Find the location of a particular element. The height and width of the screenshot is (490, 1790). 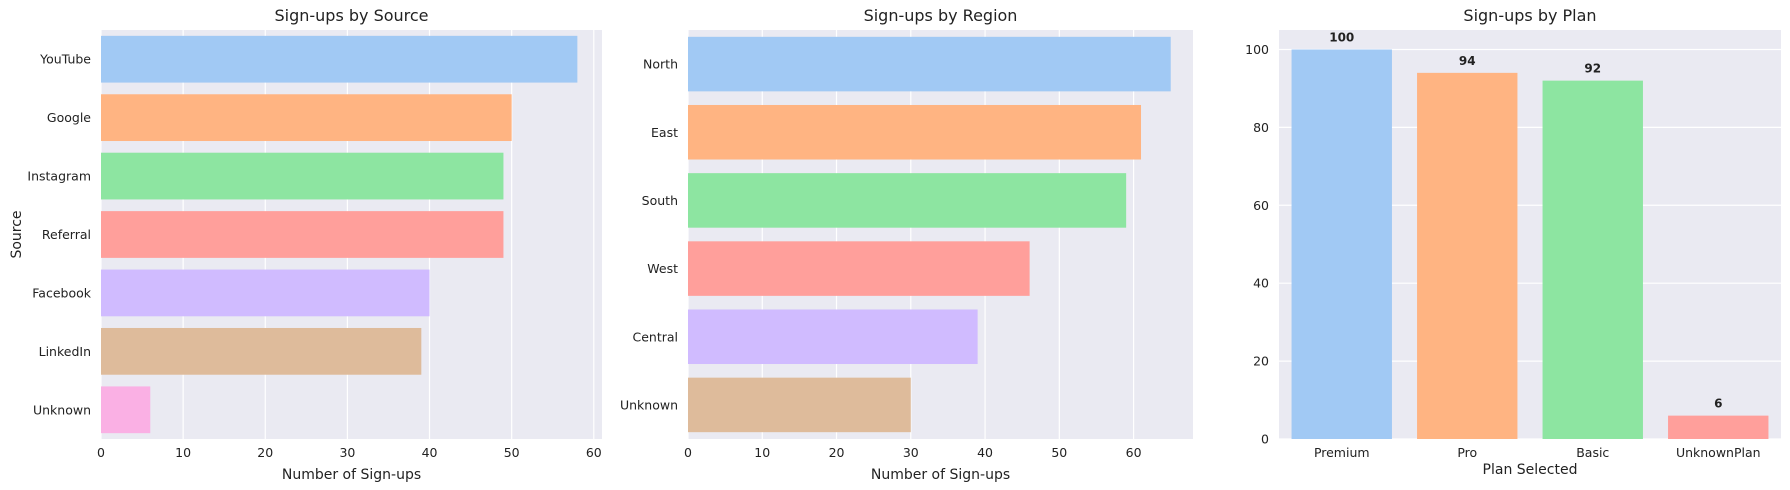

y-tick-label: YouTube is located at coordinates (65, 59).